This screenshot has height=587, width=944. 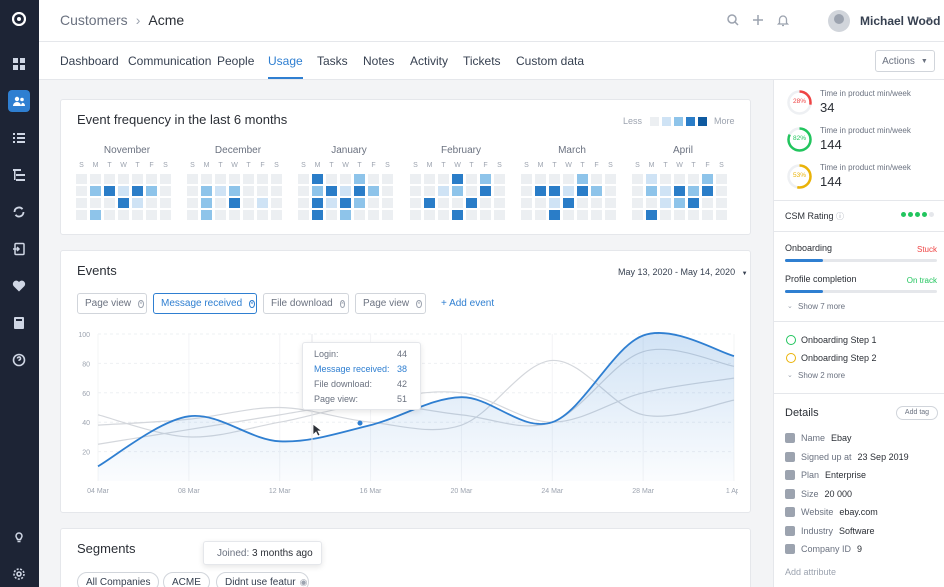 I want to click on tab-custom-data: Custom data, so click(x=550, y=61).